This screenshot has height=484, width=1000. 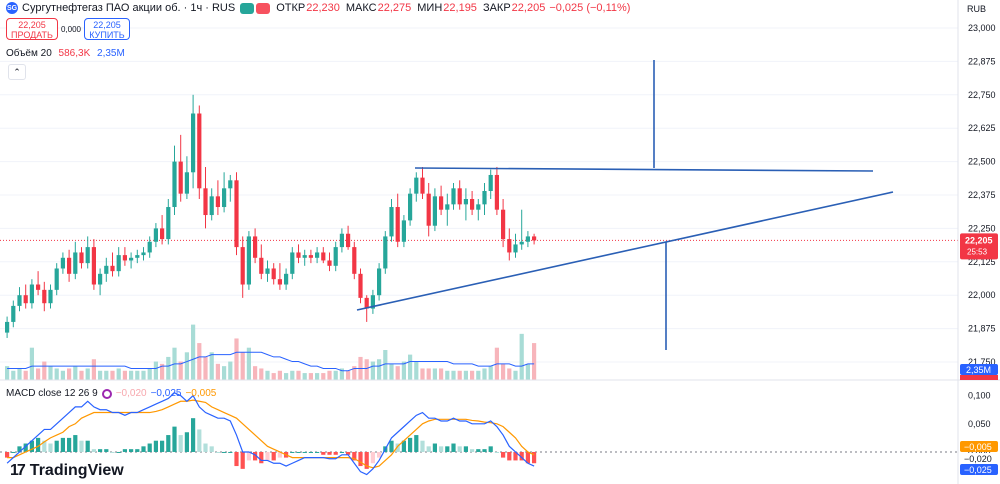 I want to click on sell-button: 22,205 ПРОДАТЬ, so click(x=32, y=29).